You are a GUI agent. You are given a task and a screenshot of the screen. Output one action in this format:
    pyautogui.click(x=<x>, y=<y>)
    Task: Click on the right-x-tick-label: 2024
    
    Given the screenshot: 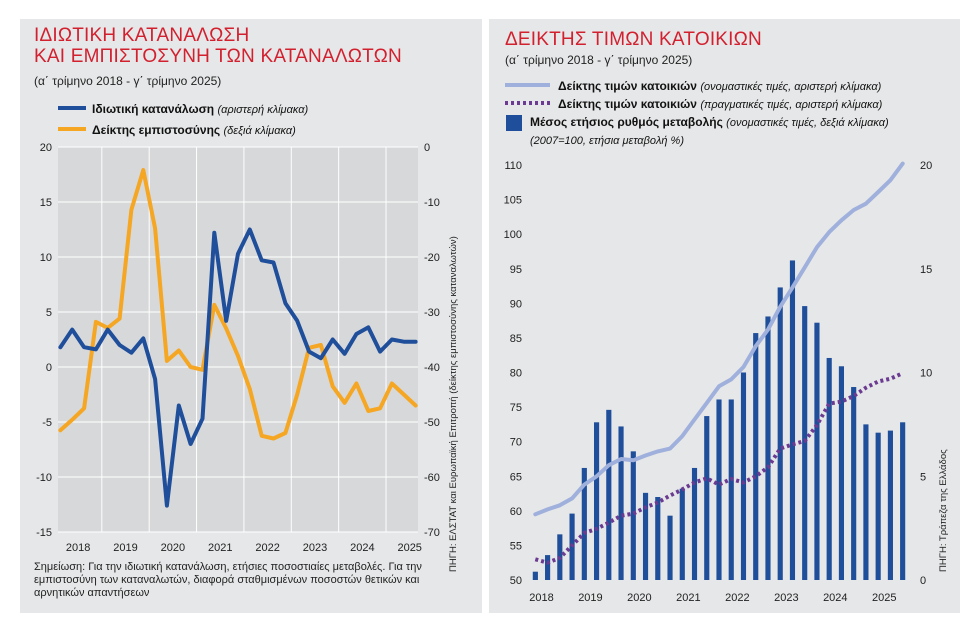 What is the action you would take?
    pyautogui.click(x=835, y=598)
    